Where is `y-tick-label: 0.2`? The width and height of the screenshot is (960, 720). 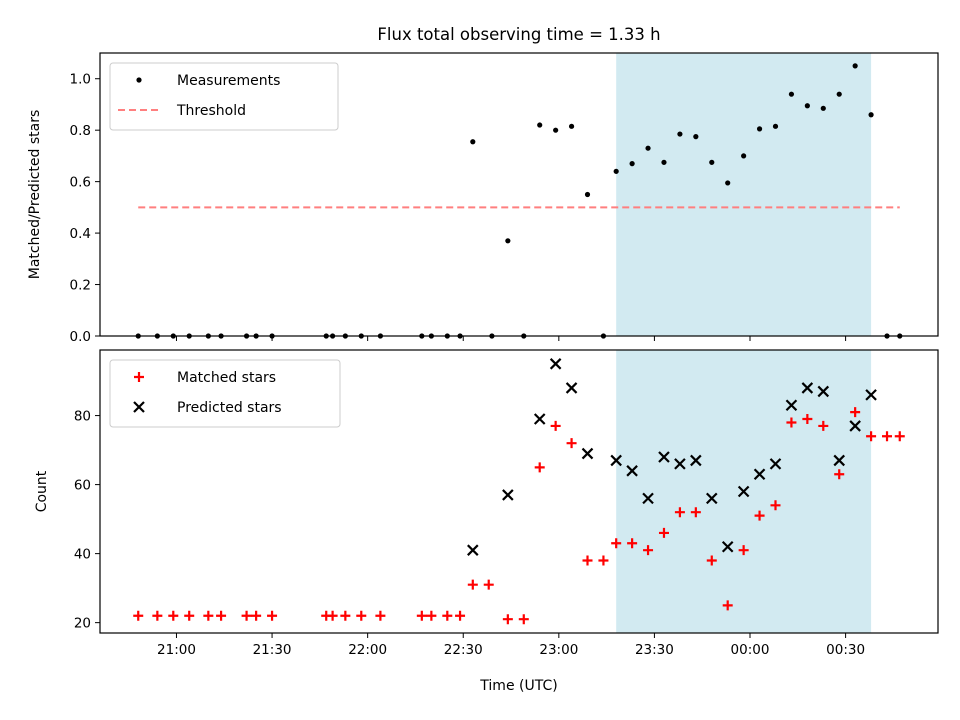
y-tick-label: 0.2 is located at coordinates (80, 286).